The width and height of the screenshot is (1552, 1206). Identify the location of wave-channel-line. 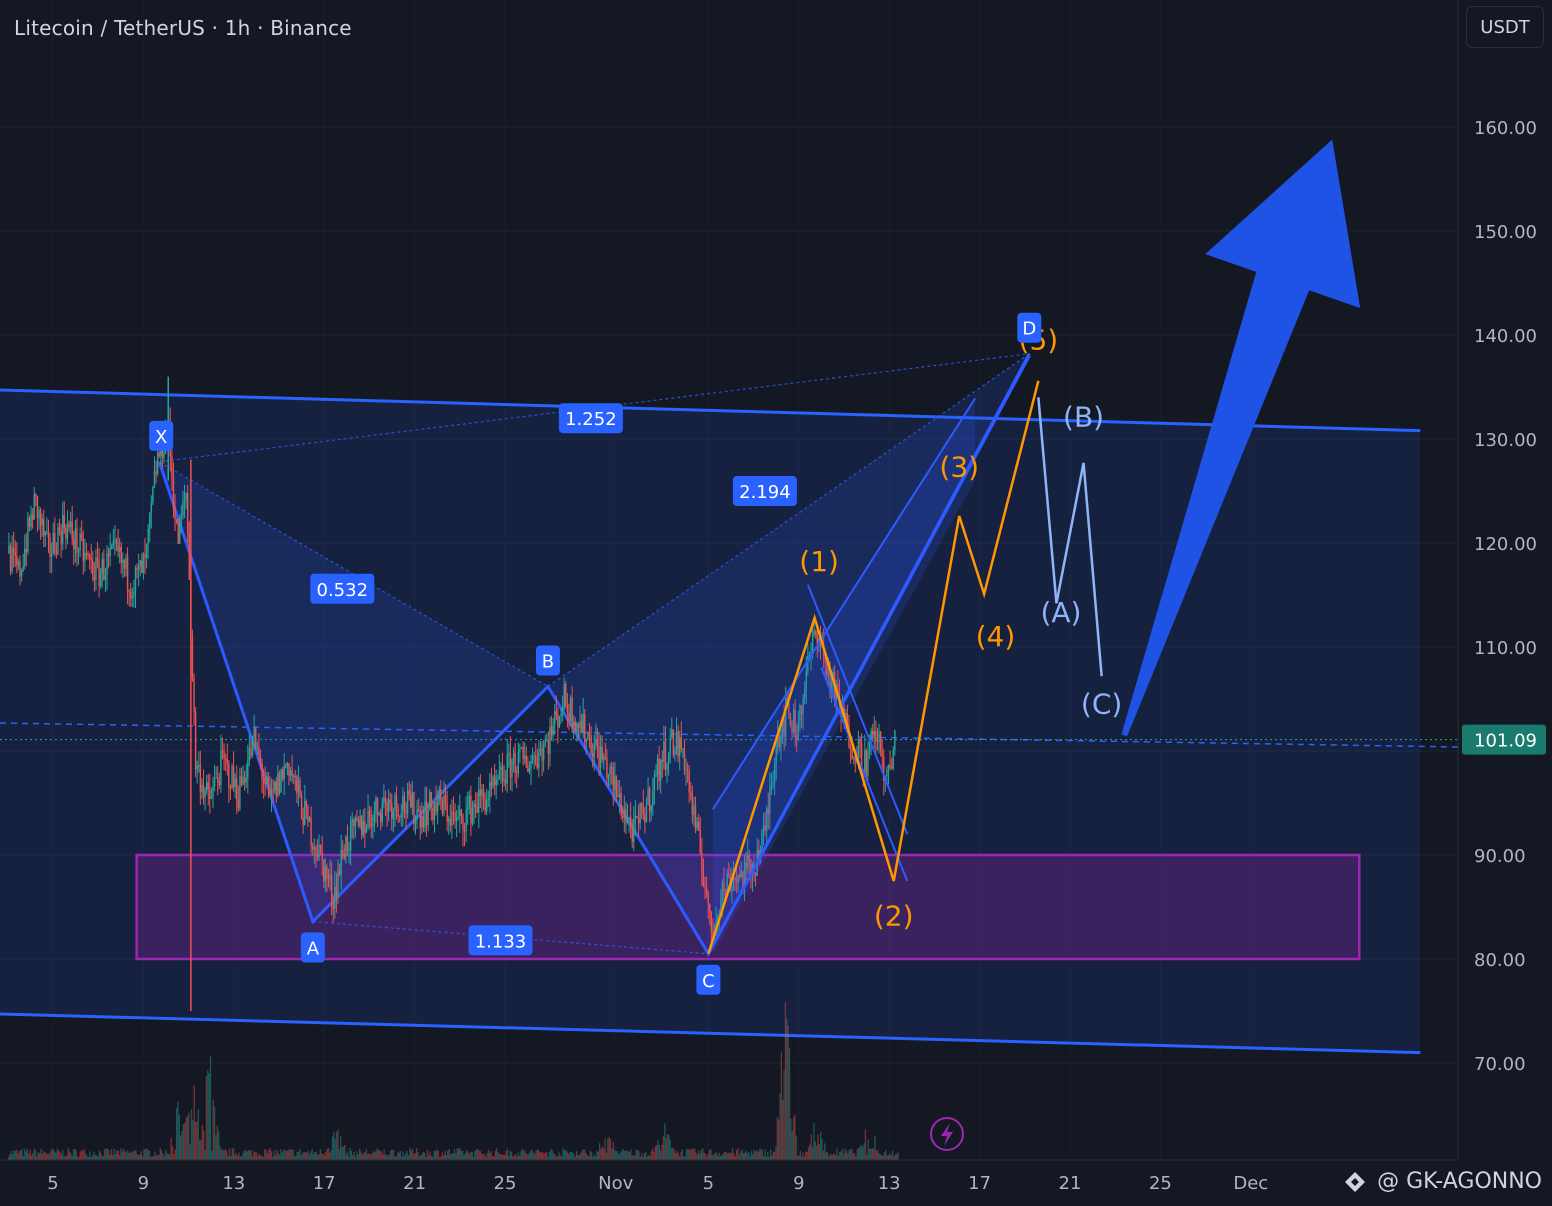
(857, 709).